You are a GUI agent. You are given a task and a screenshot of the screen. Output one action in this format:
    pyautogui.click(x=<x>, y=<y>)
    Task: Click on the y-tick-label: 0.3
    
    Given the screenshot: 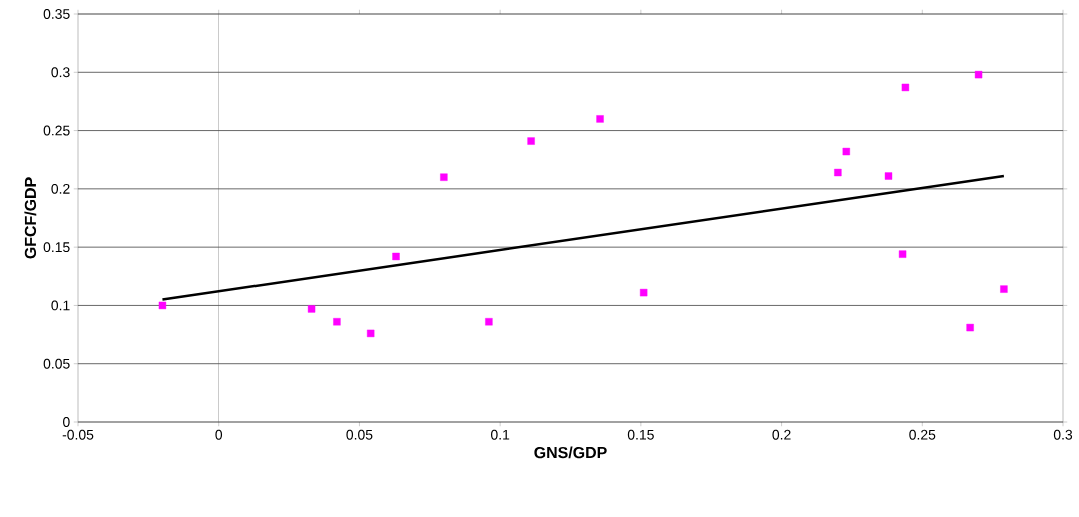 What is the action you would take?
    pyautogui.click(x=60, y=72)
    